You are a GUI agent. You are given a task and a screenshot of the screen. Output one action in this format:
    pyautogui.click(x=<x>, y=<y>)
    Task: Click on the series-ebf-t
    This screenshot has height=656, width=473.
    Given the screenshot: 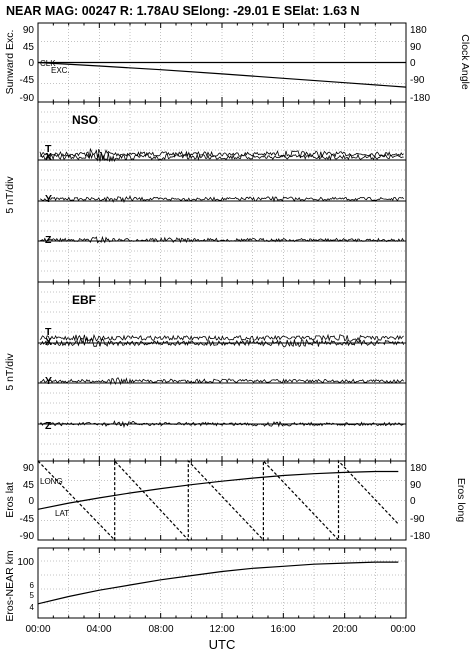 What is the action you would take?
    pyautogui.click(x=221, y=338)
    